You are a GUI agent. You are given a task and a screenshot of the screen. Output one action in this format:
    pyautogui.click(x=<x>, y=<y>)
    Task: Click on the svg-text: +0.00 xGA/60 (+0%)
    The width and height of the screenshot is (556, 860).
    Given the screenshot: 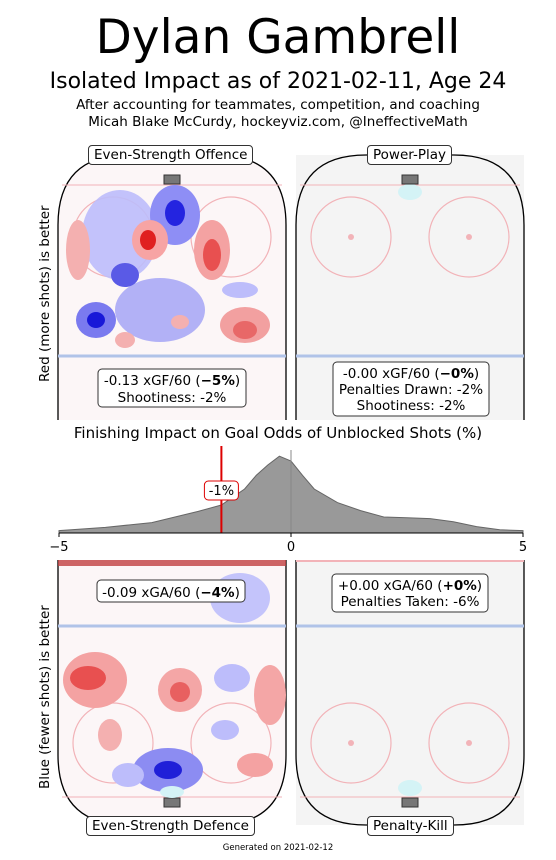 What is the action you would take?
    pyautogui.click(x=410, y=586)
    